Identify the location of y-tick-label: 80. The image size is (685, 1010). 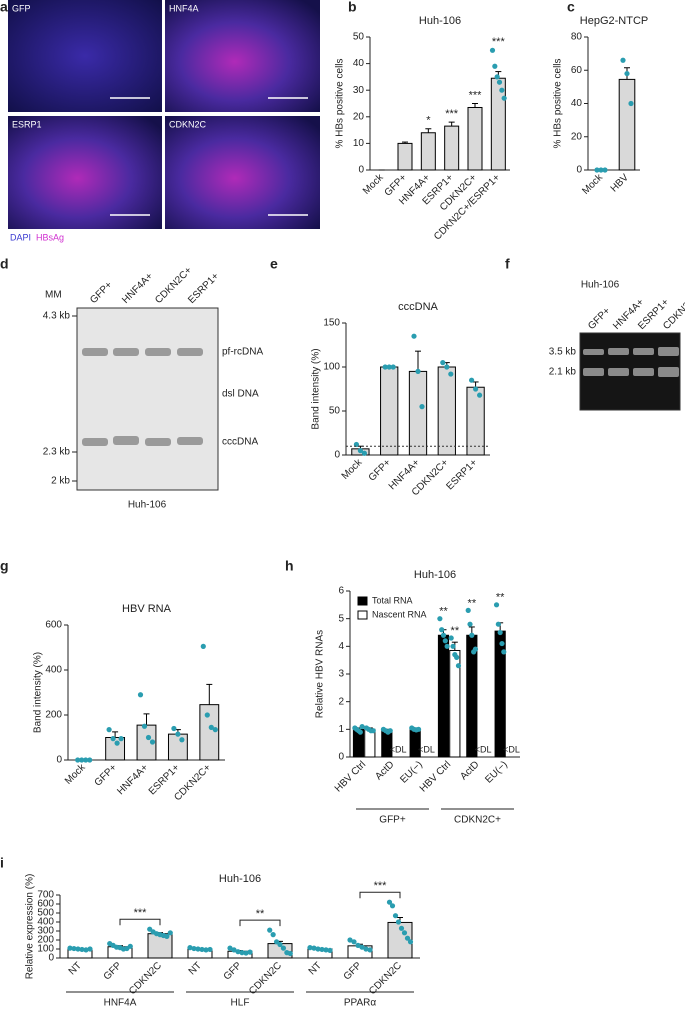
(577, 37).